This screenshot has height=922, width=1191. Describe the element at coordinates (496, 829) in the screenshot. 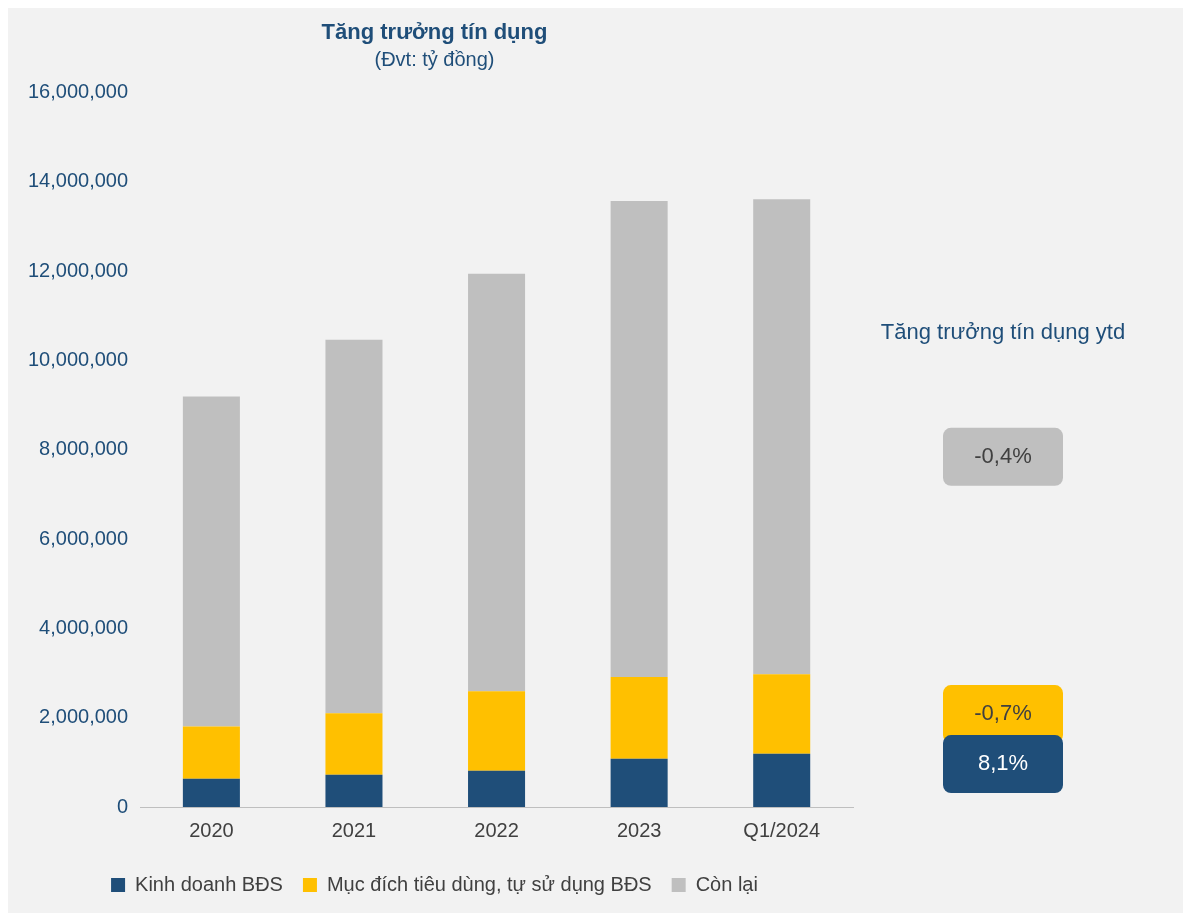

I see `x-tick-label: 2022` at that location.